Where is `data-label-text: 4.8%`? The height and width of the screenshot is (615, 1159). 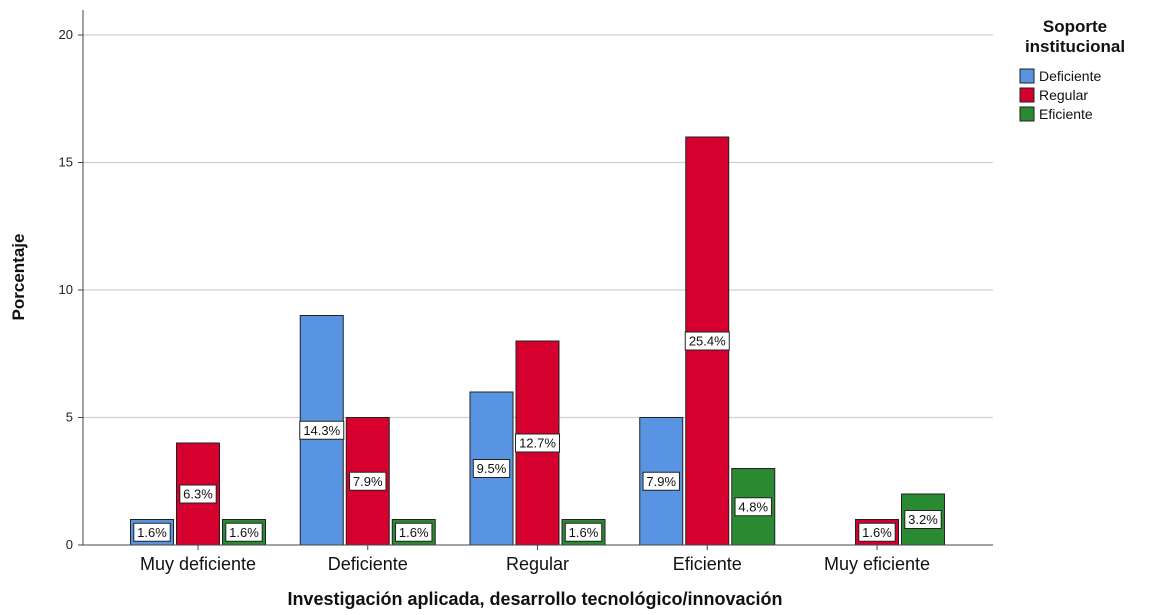 data-label-text: 4.8% is located at coordinates (753, 506).